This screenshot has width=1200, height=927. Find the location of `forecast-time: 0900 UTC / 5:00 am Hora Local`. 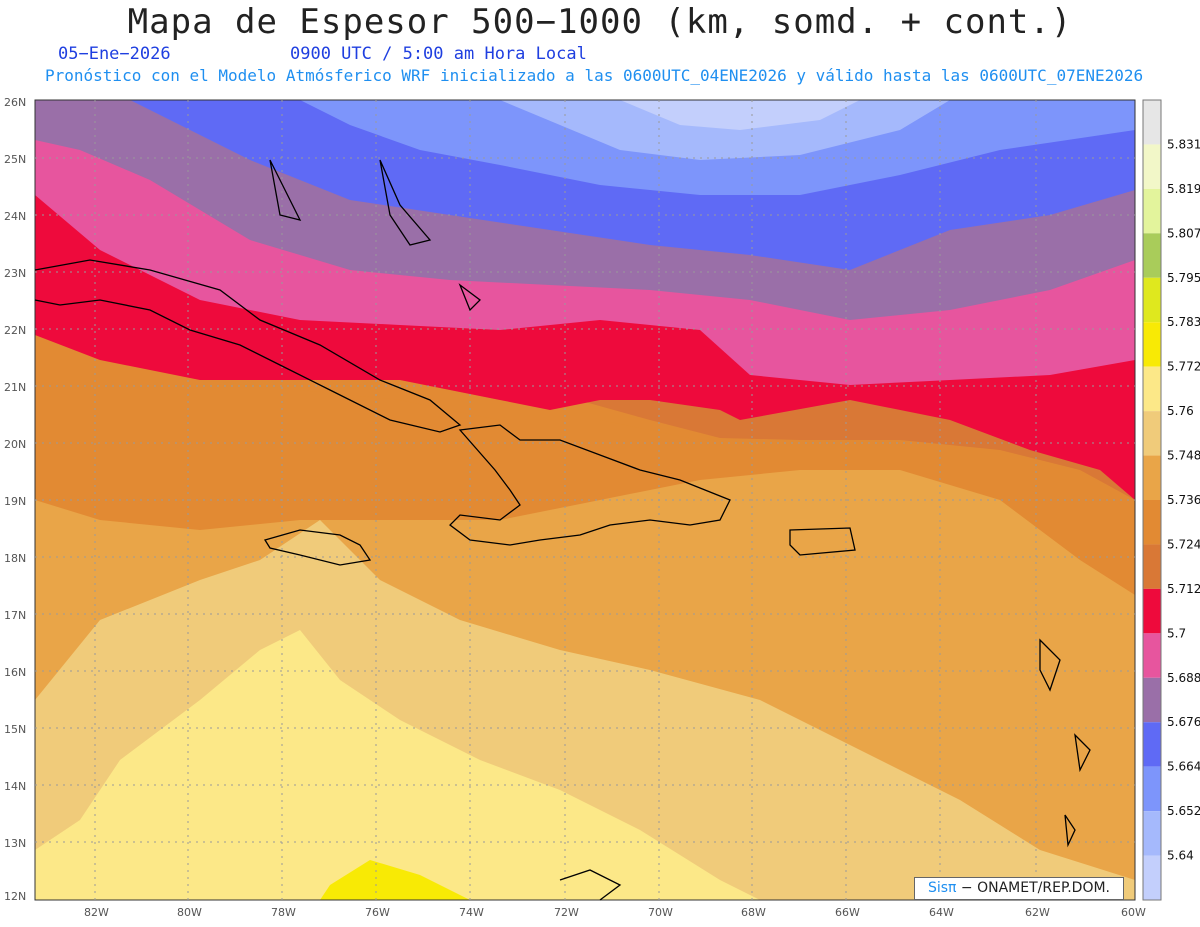

forecast-time: 0900 UTC / 5:00 am Hora Local is located at coordinates (438, 54).